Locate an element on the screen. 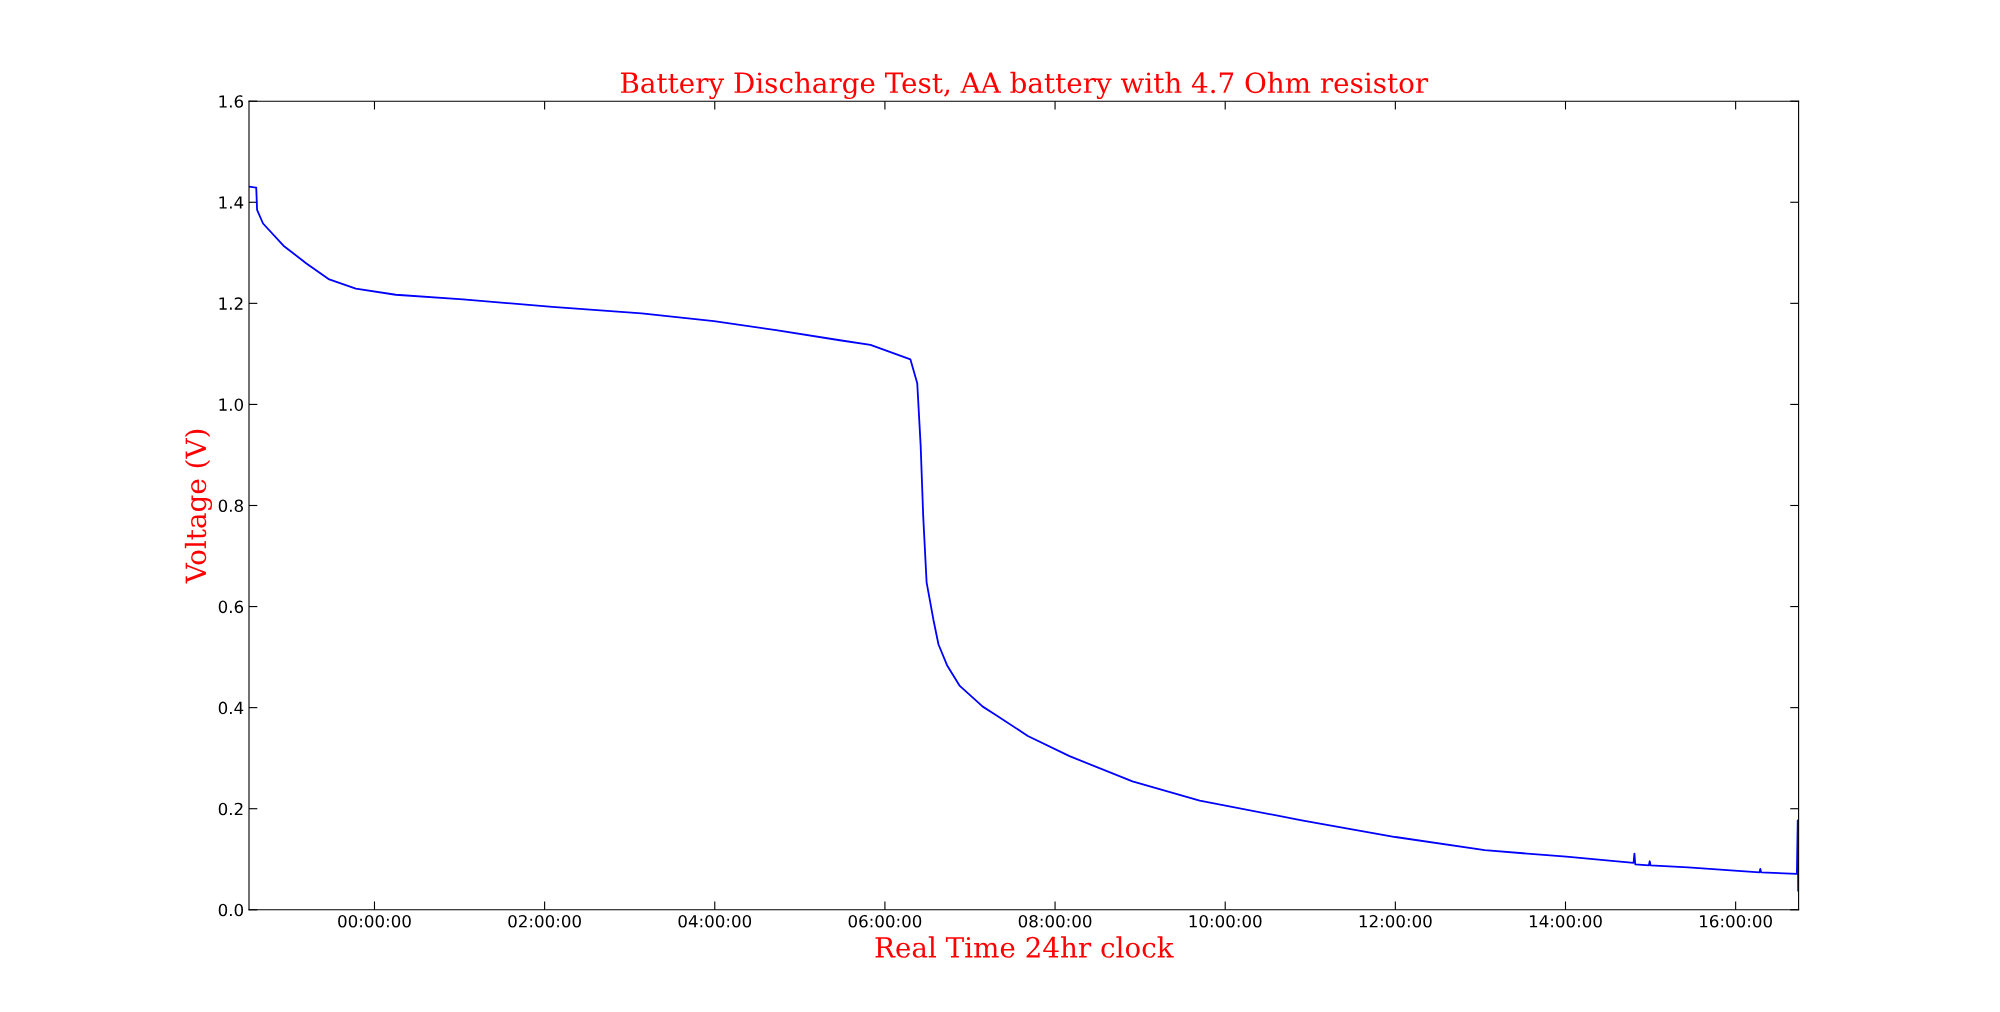 The width and height of the screenshot is (2000, 1012). x-tick-label: 04:00:00 is located at coordinates (715, 921).